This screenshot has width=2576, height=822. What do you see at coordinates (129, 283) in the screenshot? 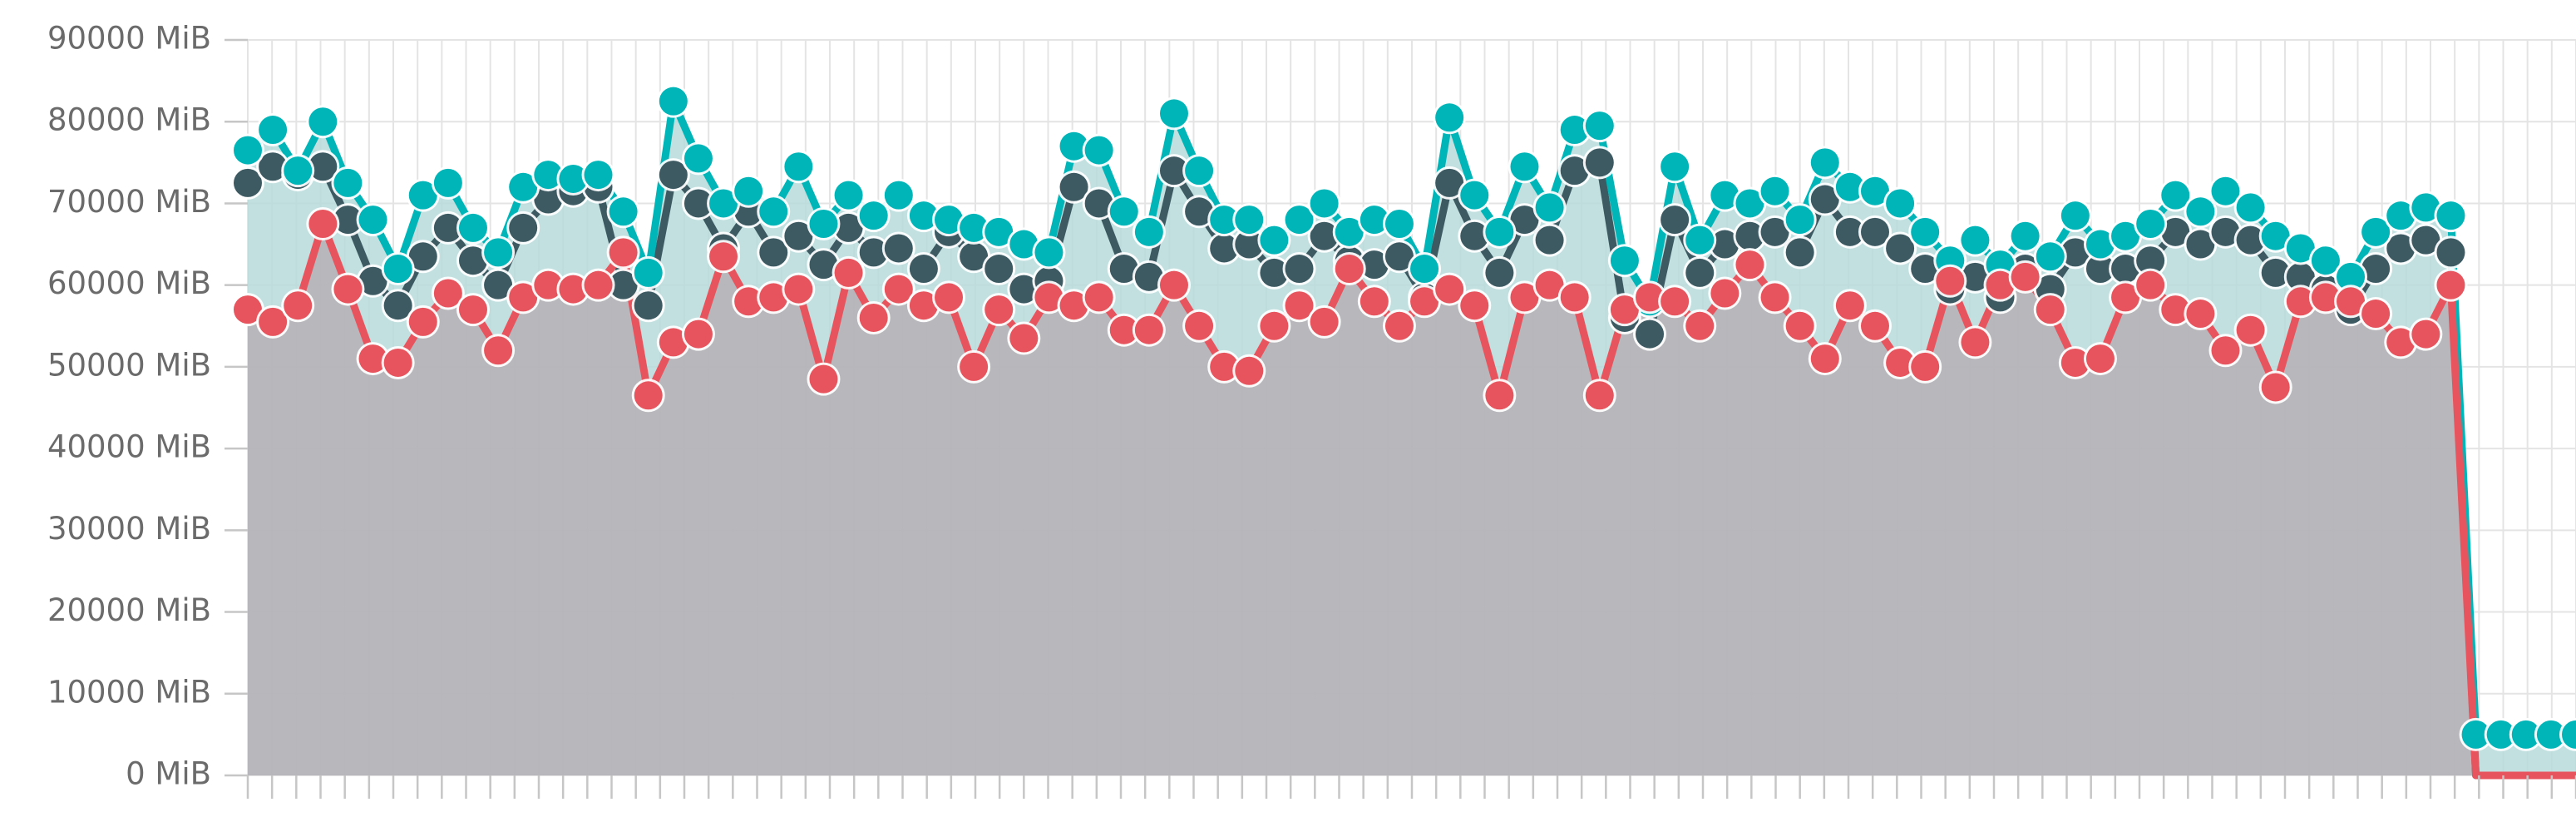
I see `y-axis-tick-label: 60000 MiB` at bounding box center [129, 283].